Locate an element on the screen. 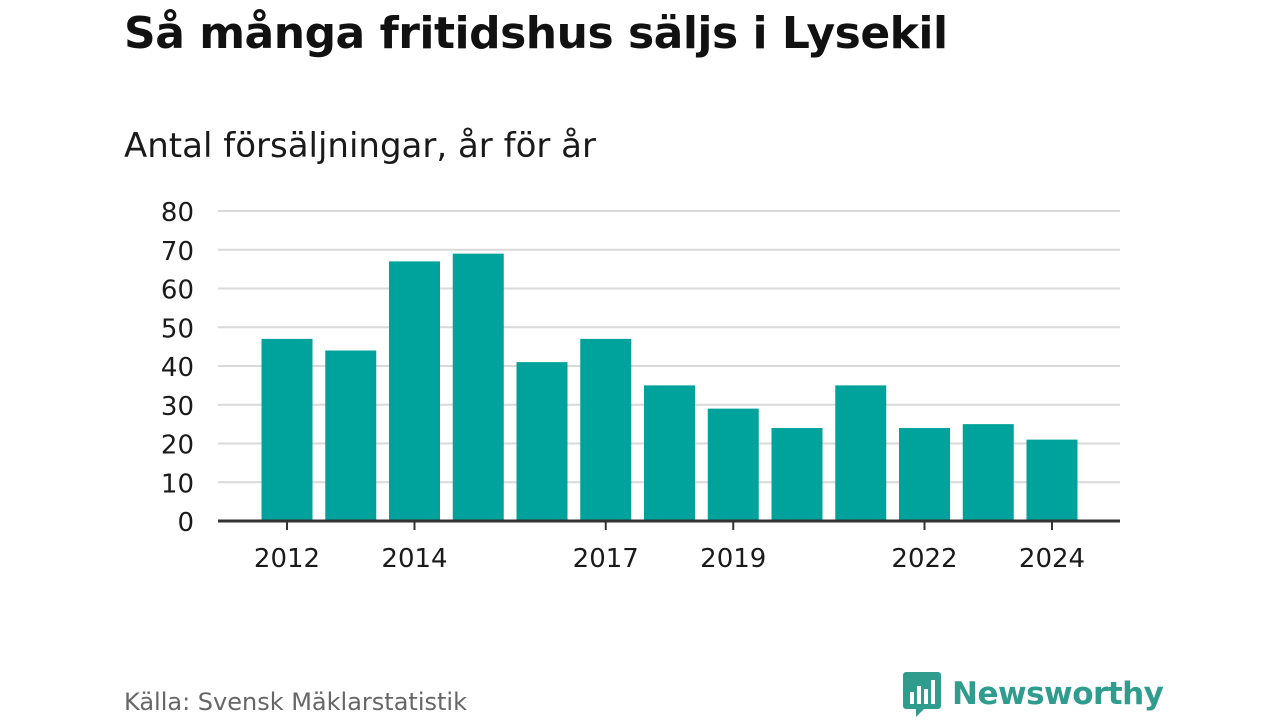  y-tick-label: 50 is located at coordinates (177, 329).